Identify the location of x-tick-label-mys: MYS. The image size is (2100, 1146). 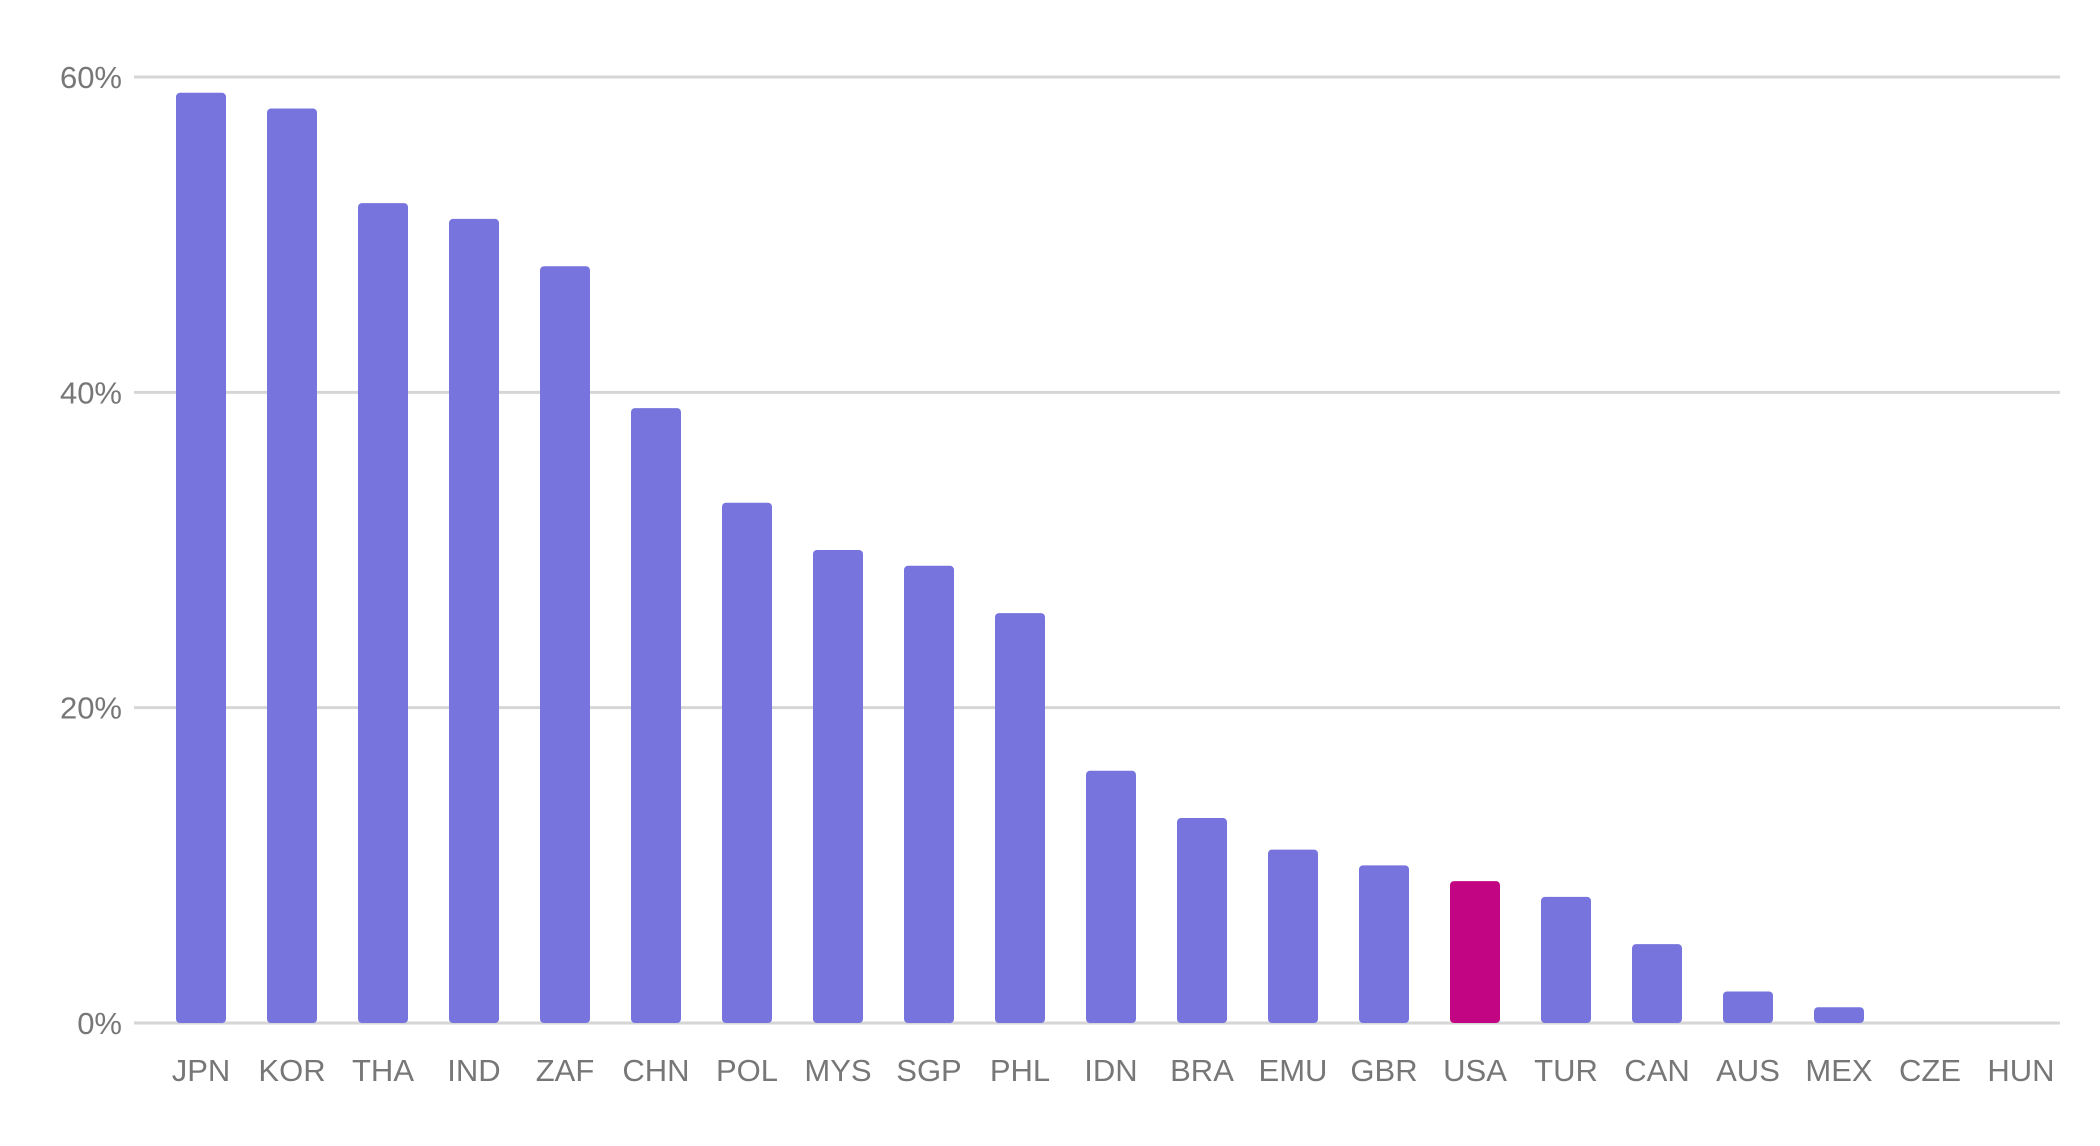
(837, 1070).